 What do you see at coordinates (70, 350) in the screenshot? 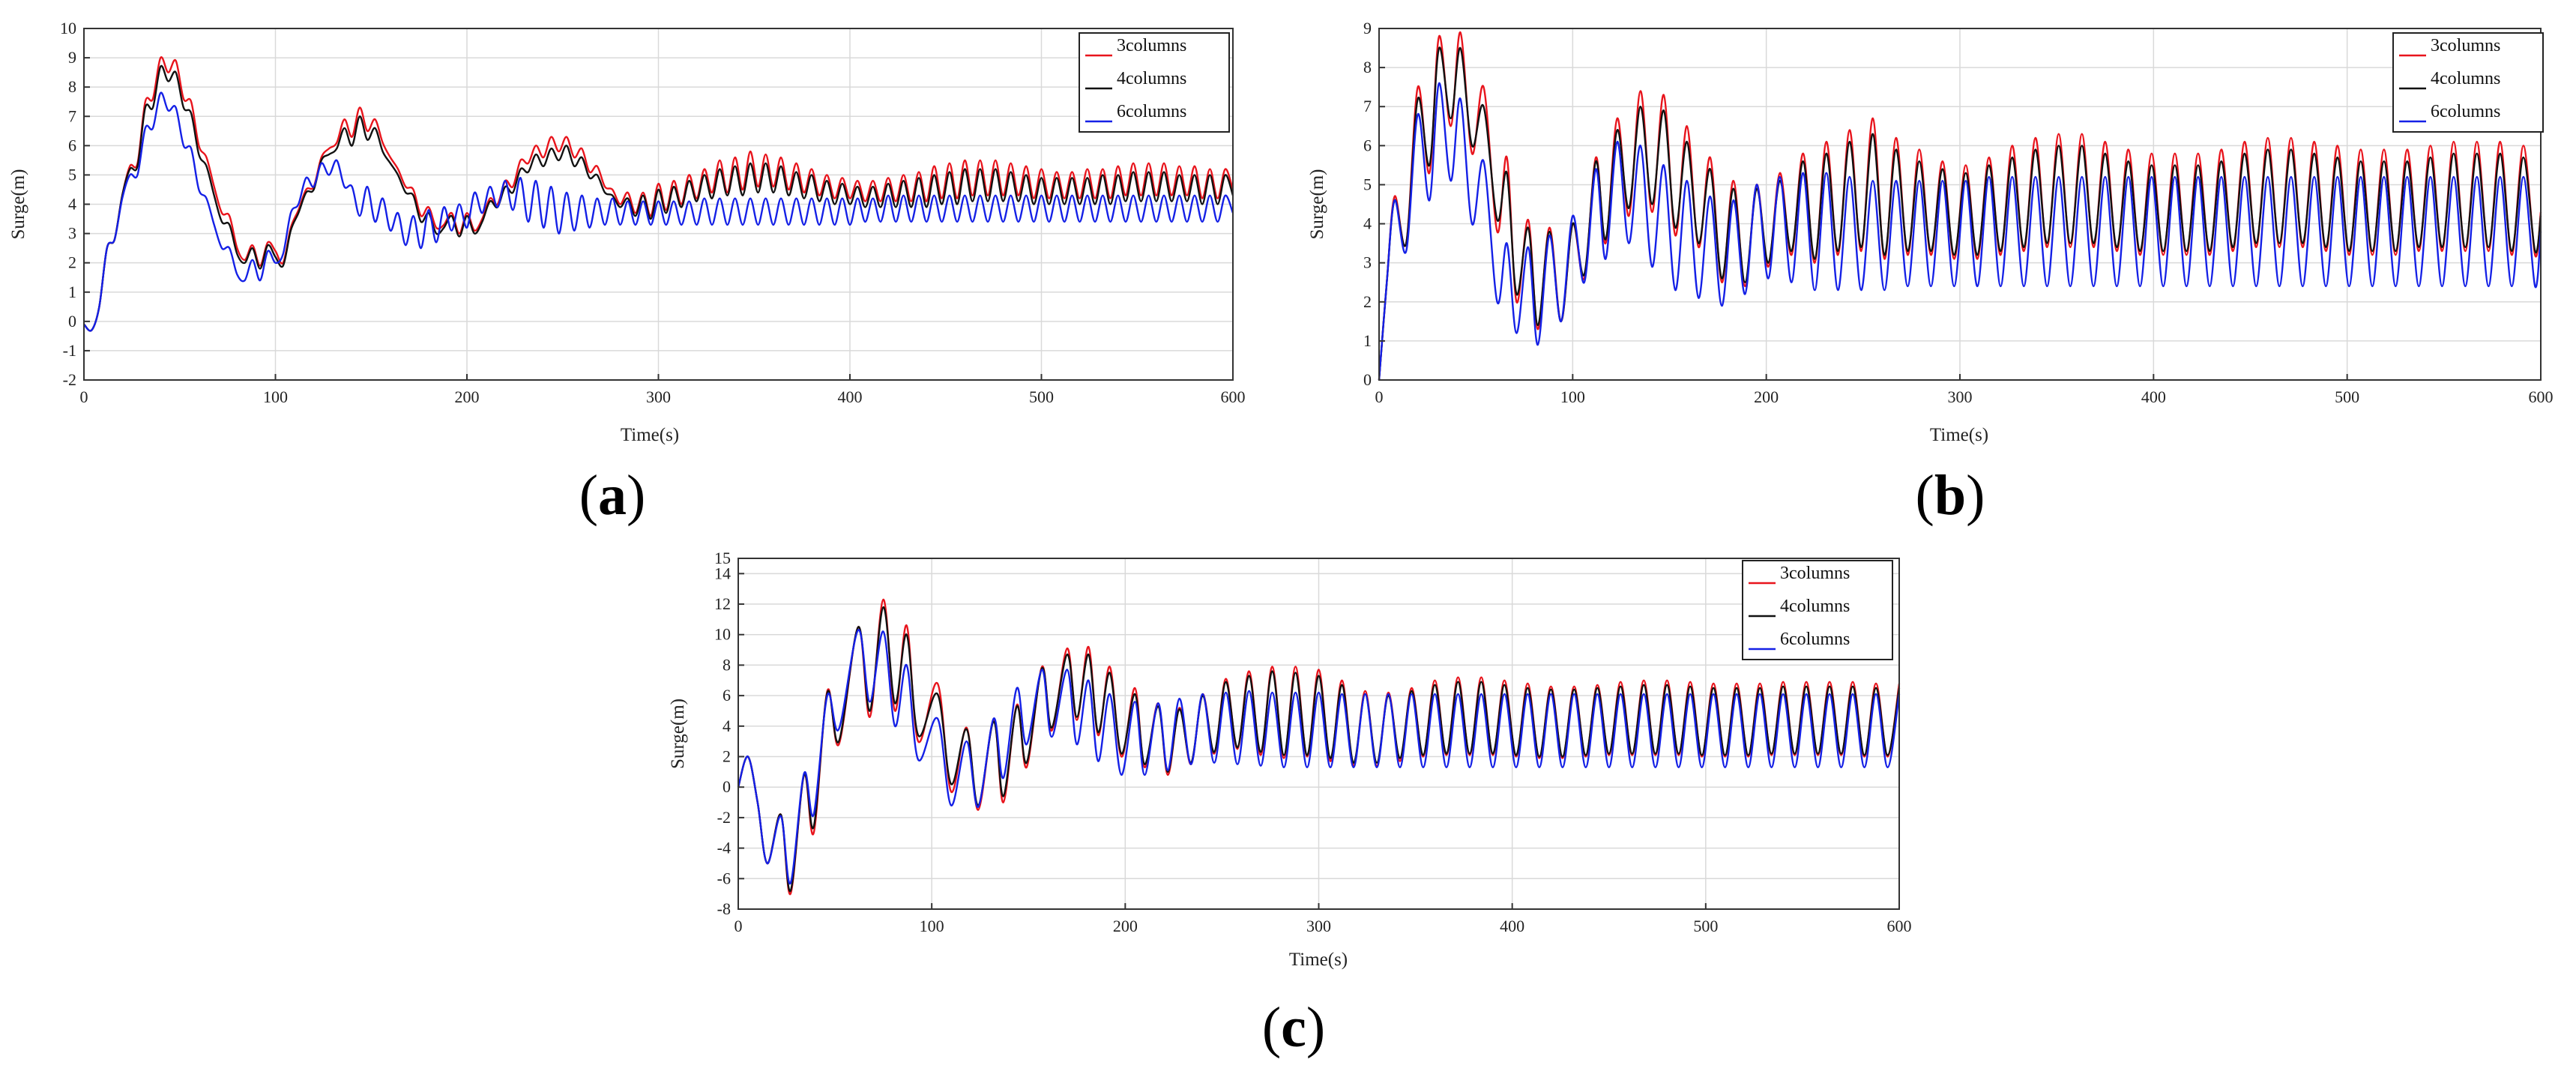
I see `y-tick-label: -1` at bounding box center [70, 350].